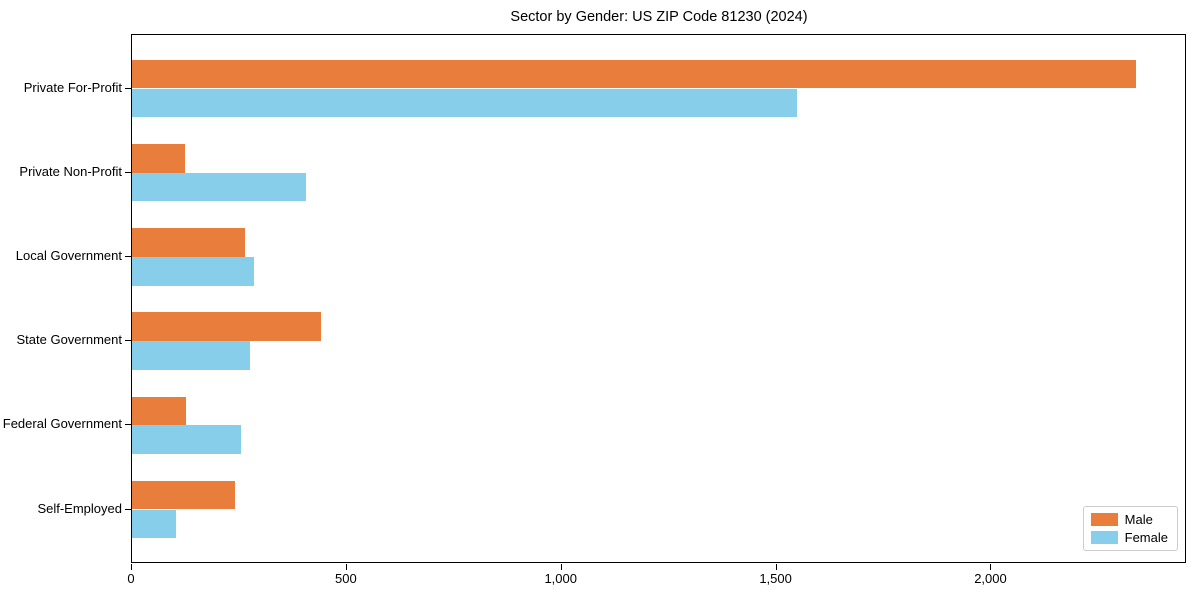 This screenshot has height=600, width=1200. What do you see at coordinates (1138, 519) in the screenshot?
I see `legend-label-male: Male` at bounding box center [1138, 519].